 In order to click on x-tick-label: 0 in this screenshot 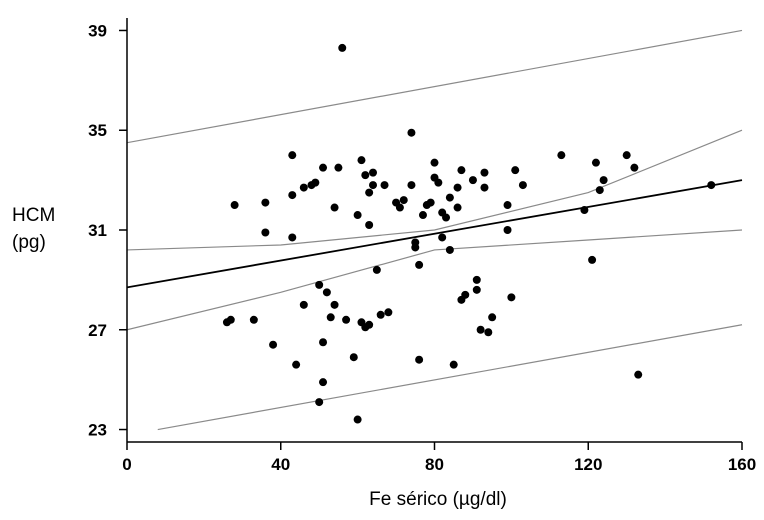, I will do `click(126, 464)`.